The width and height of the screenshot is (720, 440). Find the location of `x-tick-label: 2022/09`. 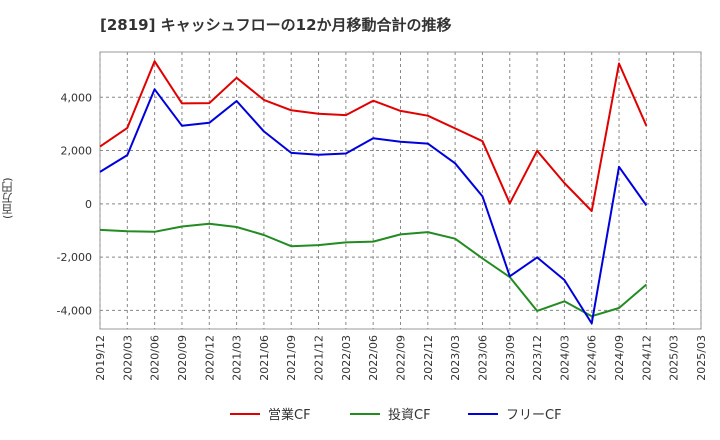

x-tick-label: 2022/09 is located at coordinates (401, 358).